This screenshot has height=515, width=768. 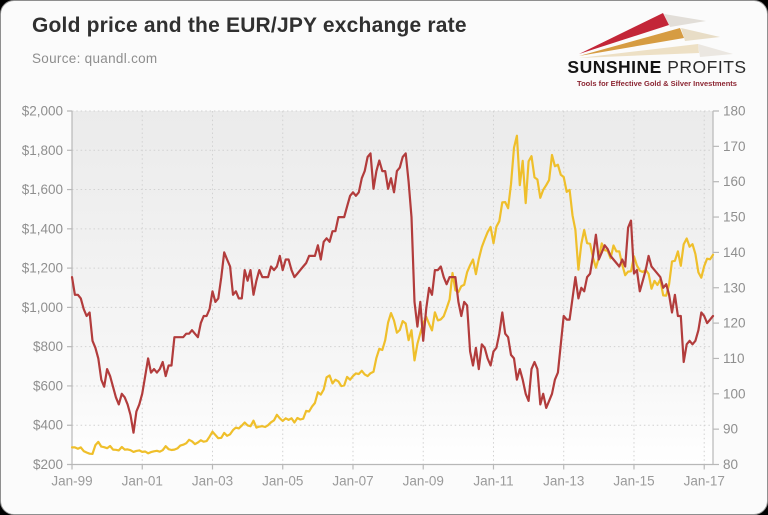 What do you see at coordinates (656, 35) in the screenshot?
I see `sunshine-rays-icon` at bounding box center [656, 35].